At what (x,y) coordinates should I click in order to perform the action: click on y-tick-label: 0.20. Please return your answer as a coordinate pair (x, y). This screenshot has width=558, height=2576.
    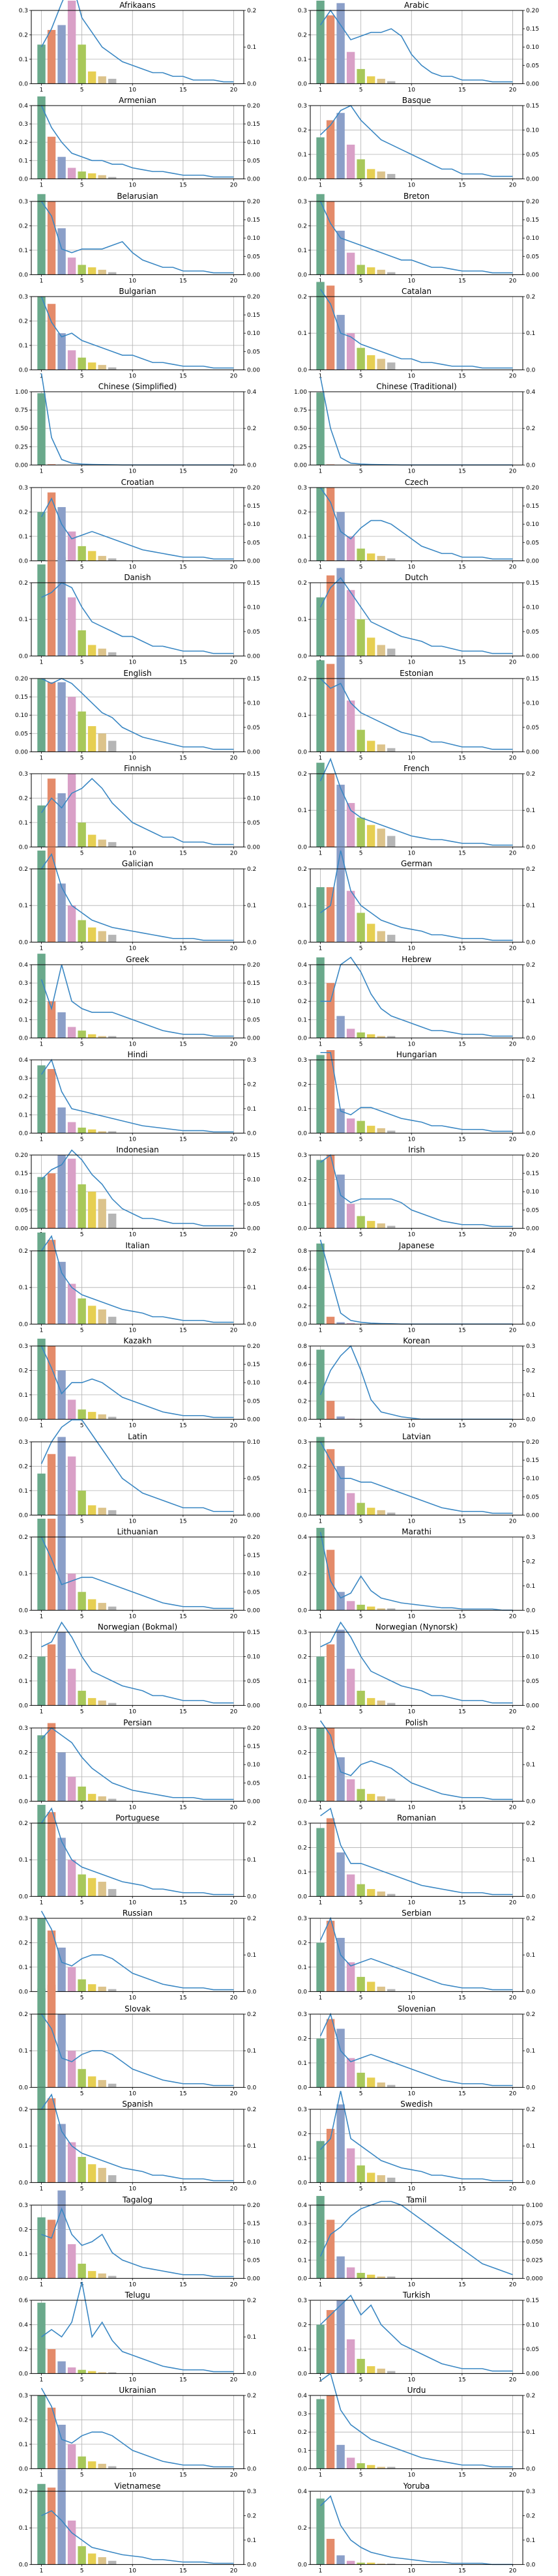
    Looking at the image, I should click on (21, 679).